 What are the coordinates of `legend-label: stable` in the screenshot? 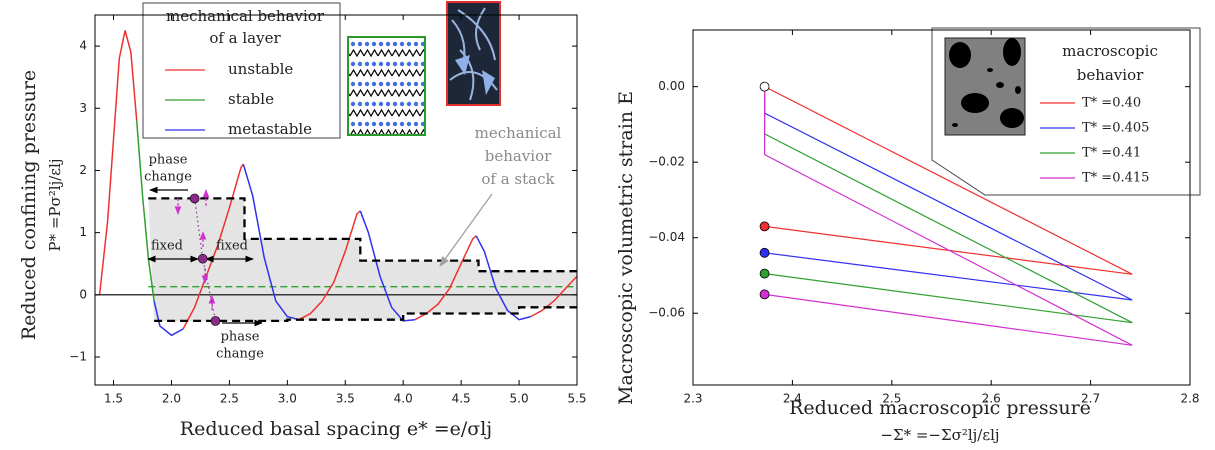 It's located at (251, 99).